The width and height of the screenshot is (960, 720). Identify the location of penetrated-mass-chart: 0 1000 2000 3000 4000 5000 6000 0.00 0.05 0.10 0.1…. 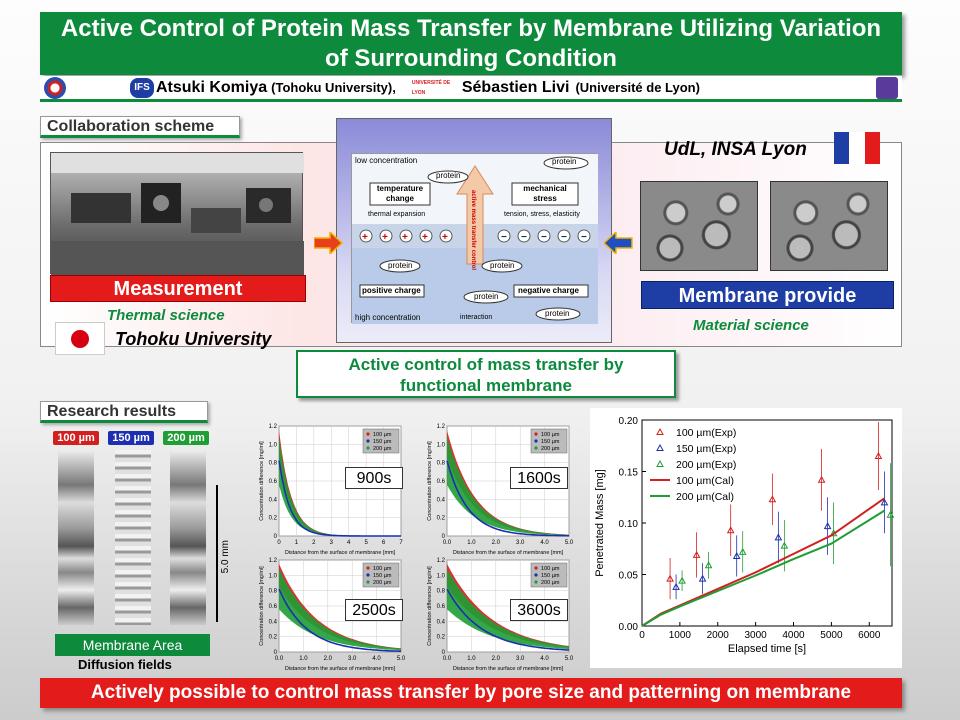
(746, 538).